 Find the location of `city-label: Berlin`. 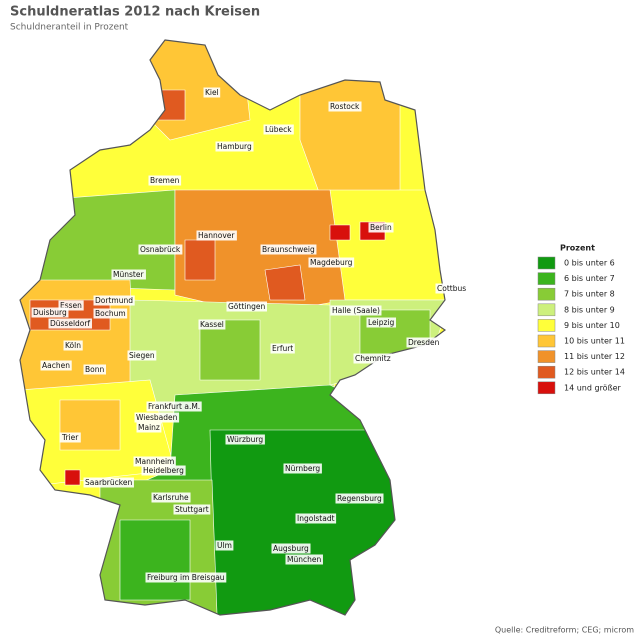

city-label: Berlin is located at coordinates (381, 227).